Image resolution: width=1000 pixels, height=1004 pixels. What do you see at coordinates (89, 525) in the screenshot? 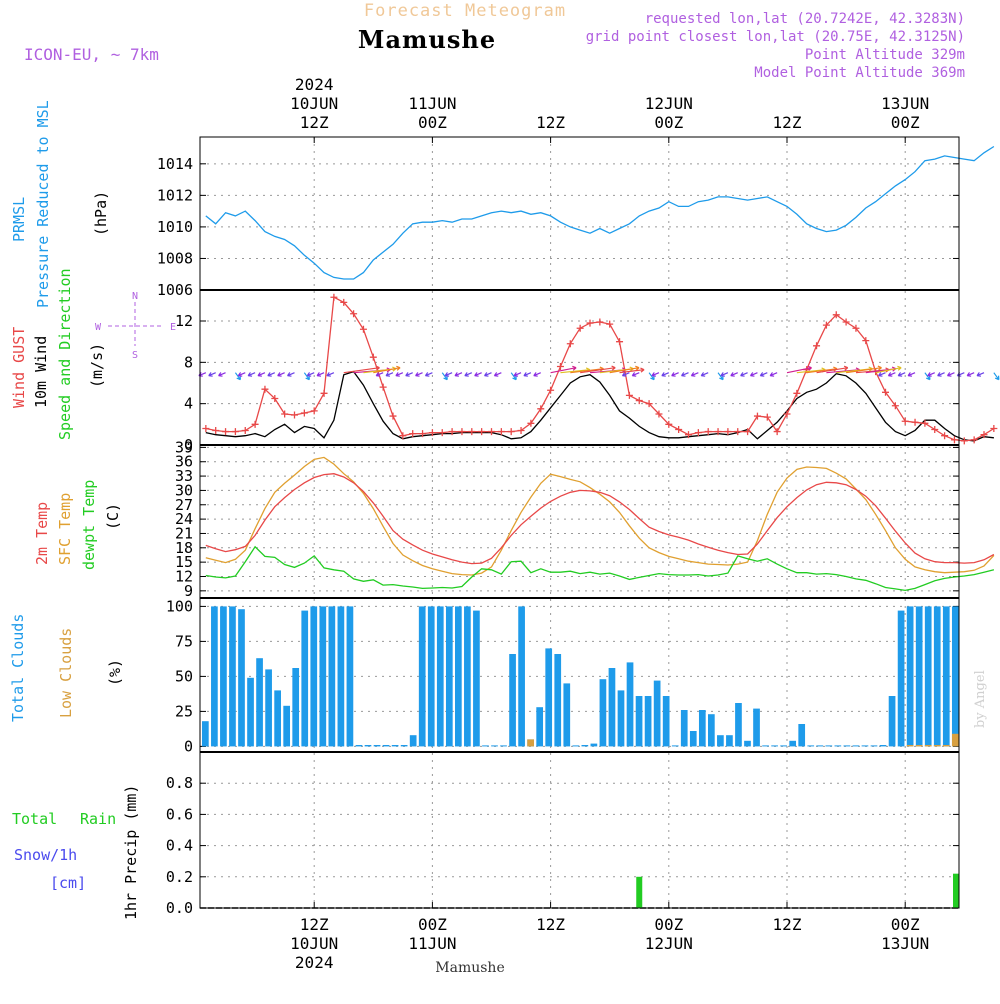
I see `label-dewpt-temp: dewpt Temp` at bounding box center [89, 525].